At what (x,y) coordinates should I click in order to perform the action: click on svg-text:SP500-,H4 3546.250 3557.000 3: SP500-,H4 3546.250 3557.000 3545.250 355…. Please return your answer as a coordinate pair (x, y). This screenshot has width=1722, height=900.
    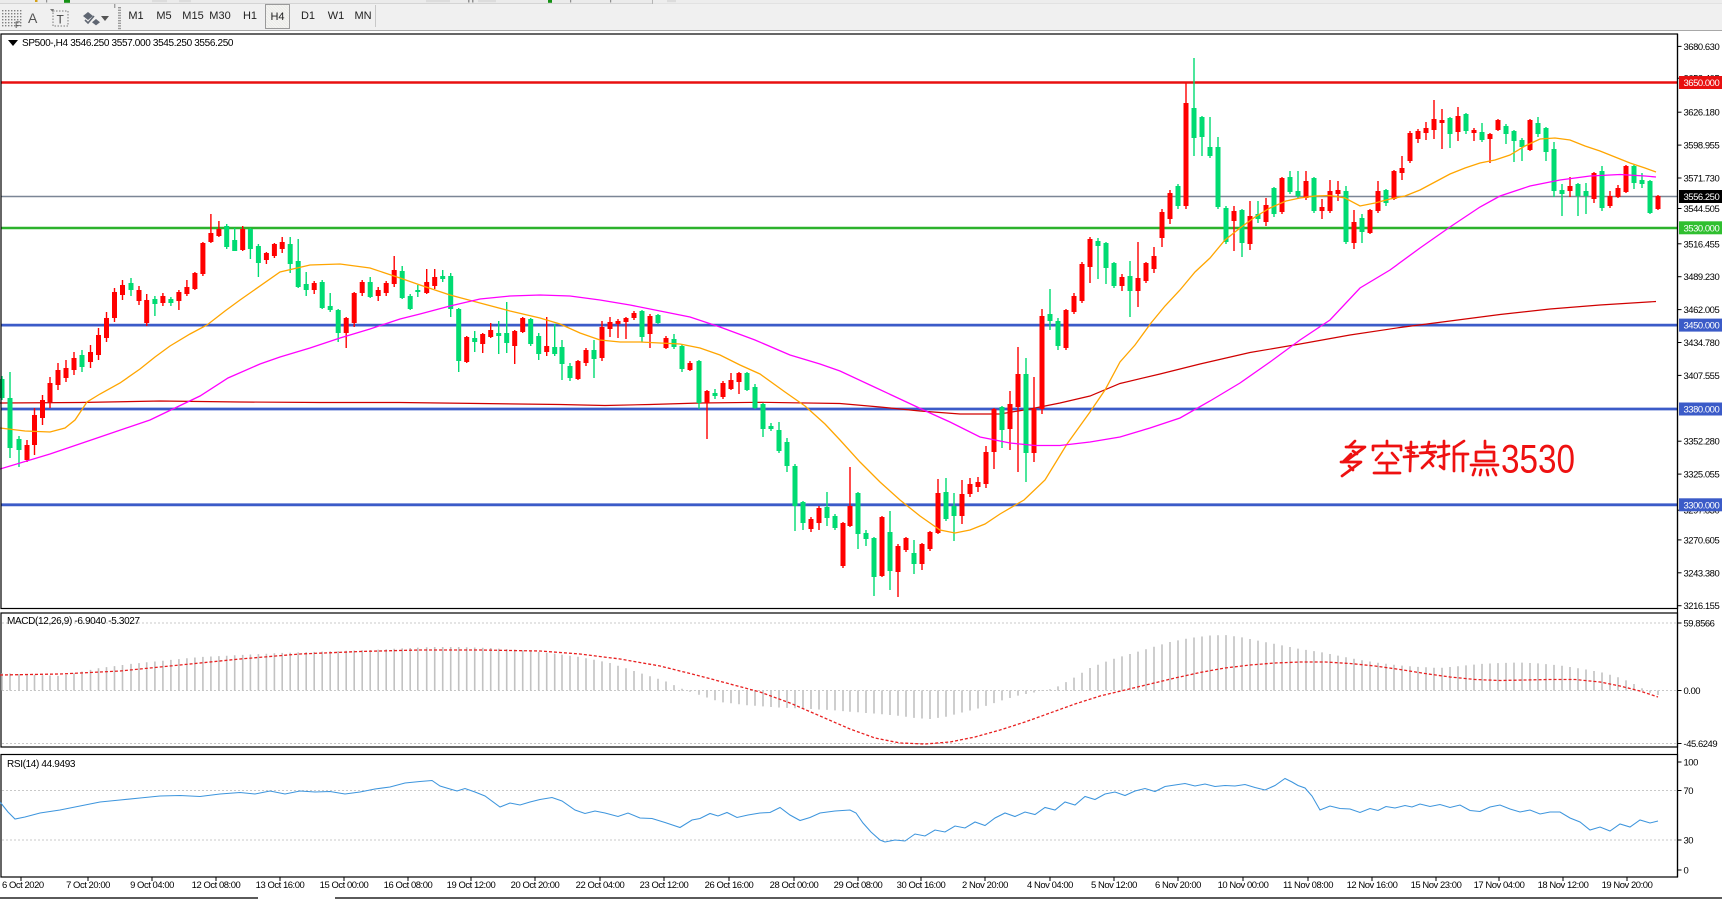
    Looking at the image, I should click on (128, 43).